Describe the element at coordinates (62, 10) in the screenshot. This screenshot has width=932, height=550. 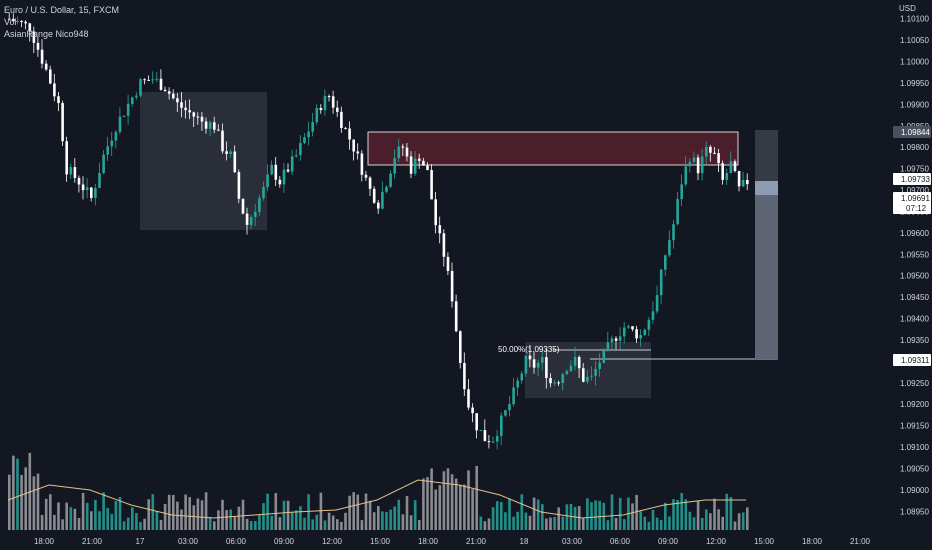
I see `symbol-title: Euro / U.S. Dollar, 15, FXCM` at that location.